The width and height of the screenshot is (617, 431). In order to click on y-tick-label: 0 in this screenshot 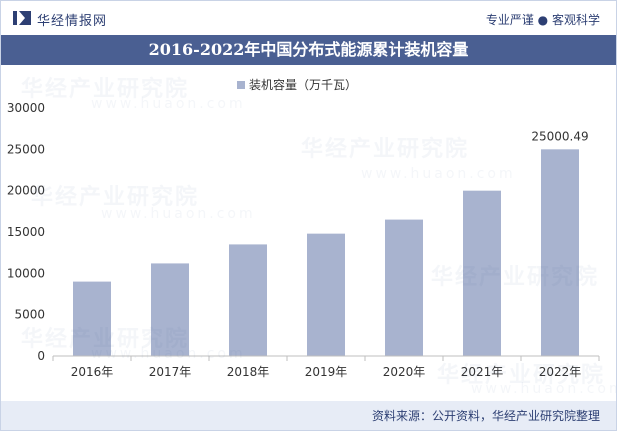, I will do `click(41, 356)`.